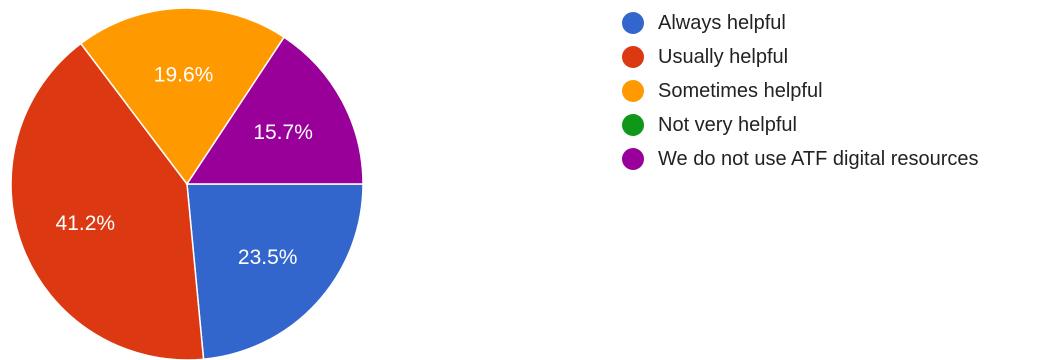 The height and width of the screenshot is (360, 1044). I want to click on legend-label: Sometimes helpful, so click(740, 90).